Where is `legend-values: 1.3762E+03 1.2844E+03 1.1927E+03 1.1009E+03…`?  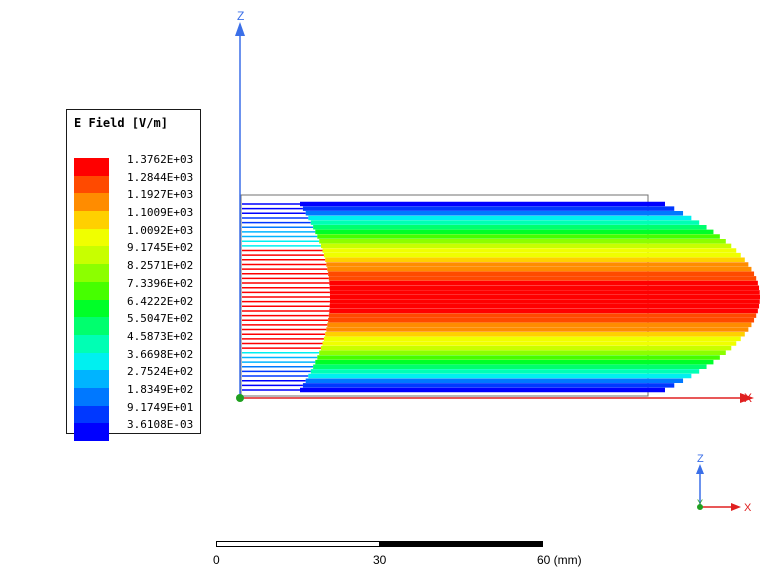 legend-values: 1.3762E+03 1.2844E+03 1.1927E+03 1.1009E+03… is located at coordinates (160, 292).